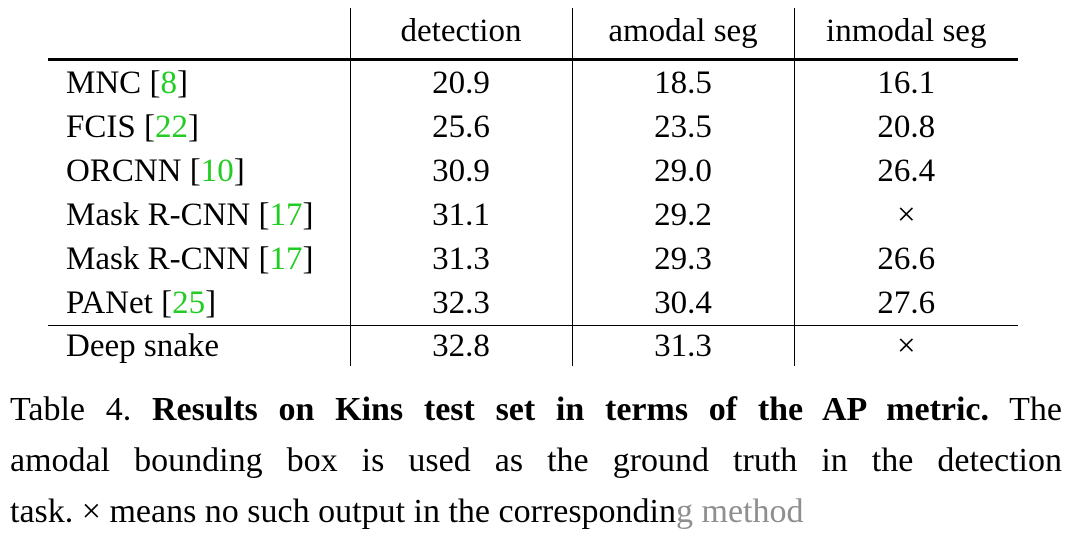 Image resolution: width=1066 pixels, height=534 pixels. I want to click on table-row: MNC [8] 20.9 18.5 16.1, so click(533, 82).